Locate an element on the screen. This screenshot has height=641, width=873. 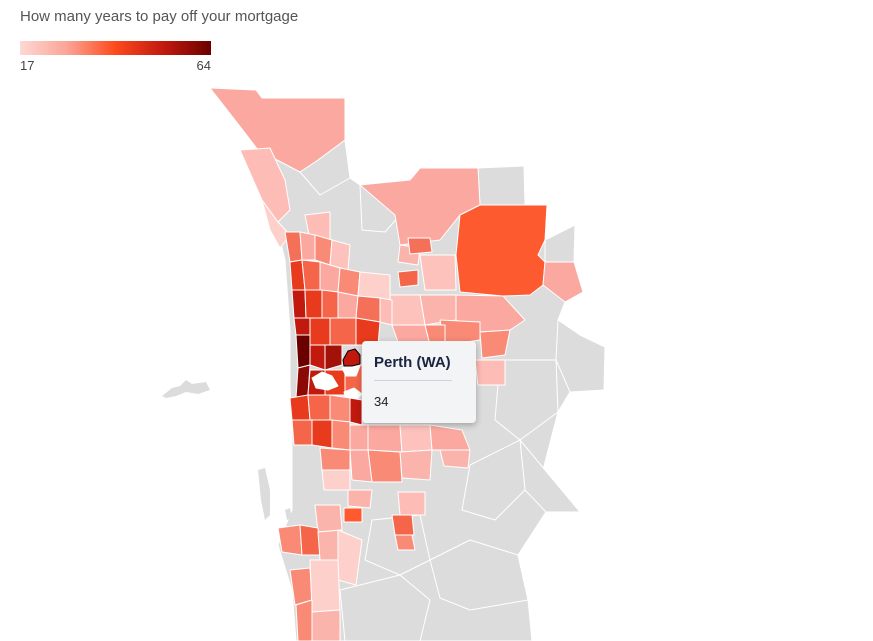
color-legend: 17 64 is located at coordinates (115, 57).